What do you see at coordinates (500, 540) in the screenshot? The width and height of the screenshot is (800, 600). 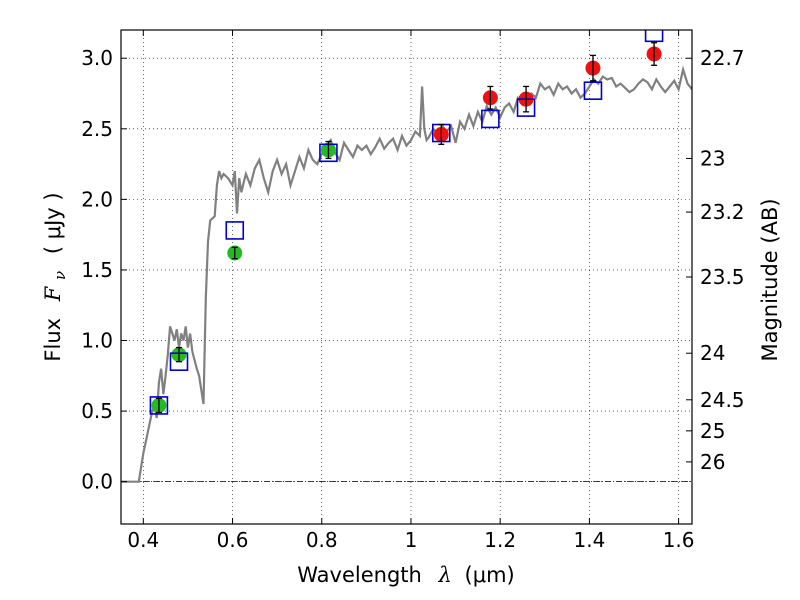 I see `x-tick-label: 1.2` at bounding box center [500, 540].